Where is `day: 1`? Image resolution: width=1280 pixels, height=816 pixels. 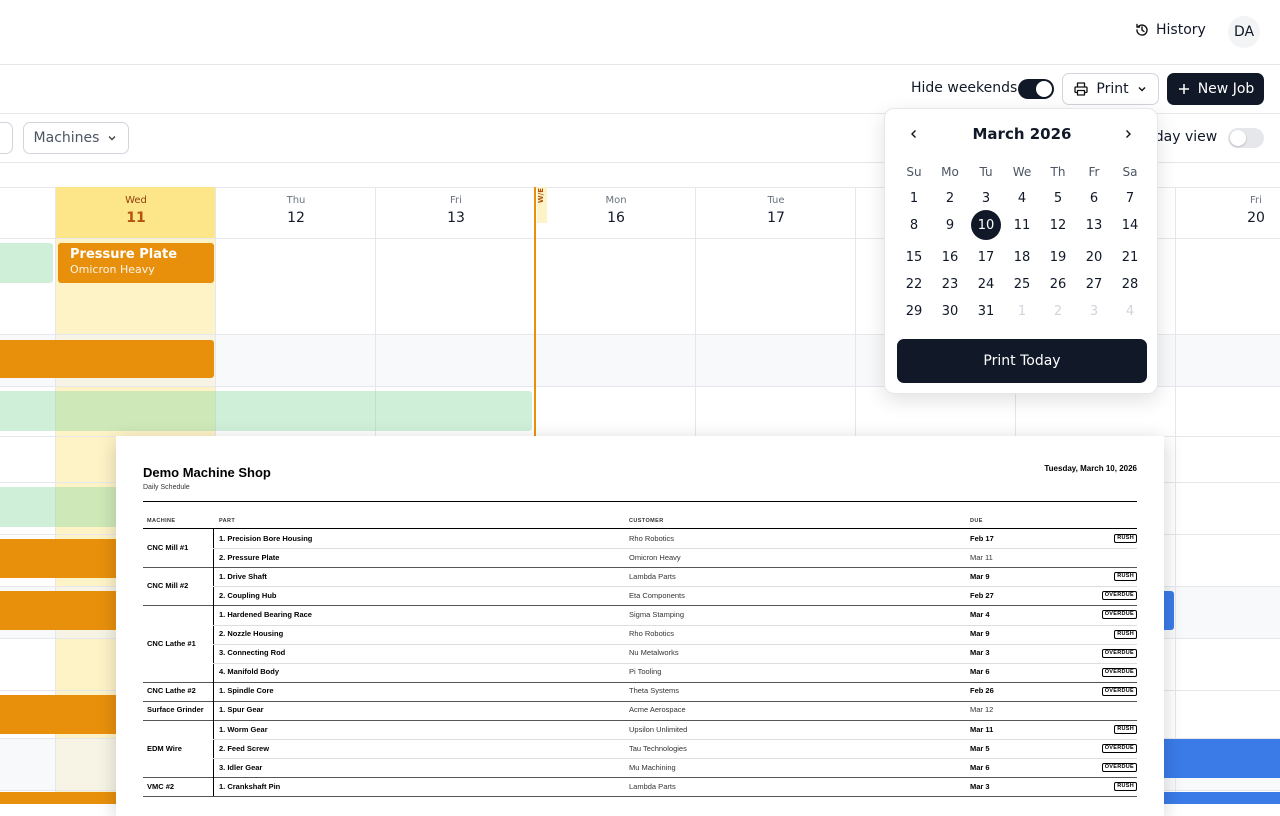 day: 1 is located at coordinates (914, 198).